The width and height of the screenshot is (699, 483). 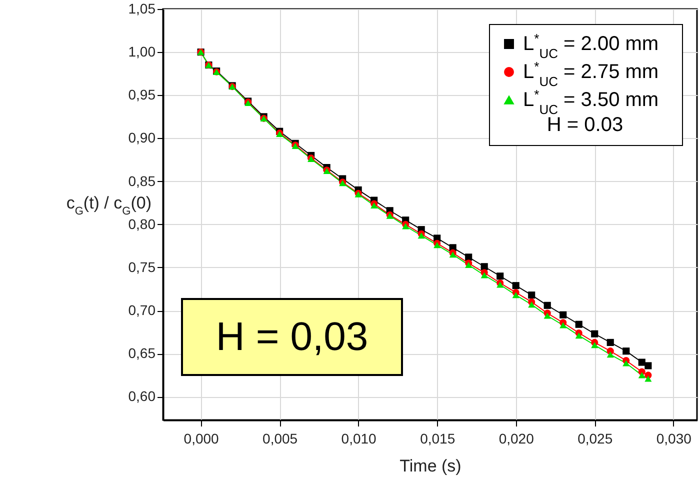 What do you see at coordinates (516, 438) in the screenshot?
I see `x-tick-label: 0,020` at bounding box center [516, 438].